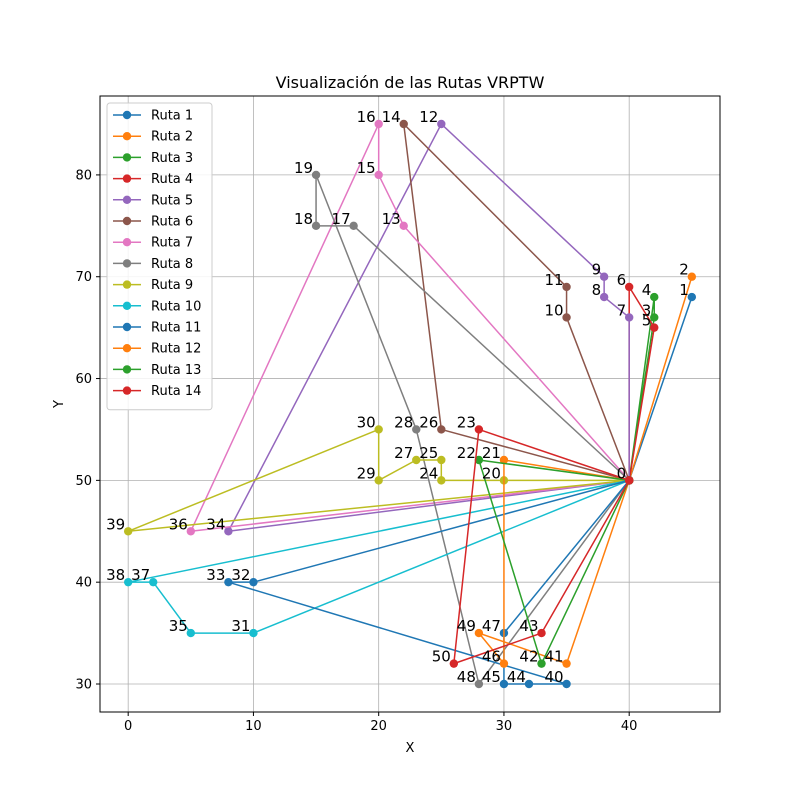  I want to click on legend-label: Ruta 3, so click(172, 158).